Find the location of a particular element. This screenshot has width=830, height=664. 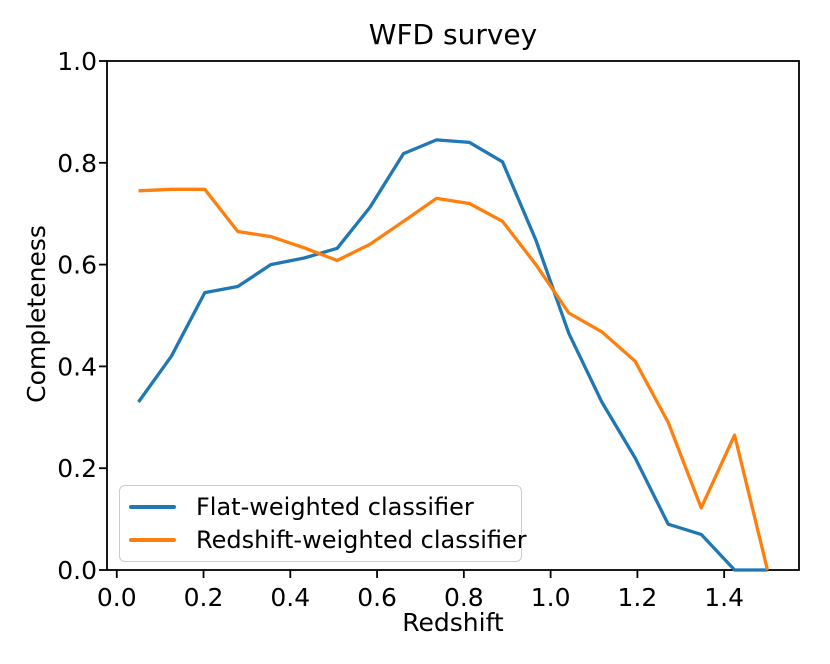

legend-line-sample-redshift-weighted is located at coordinates (152, 540).